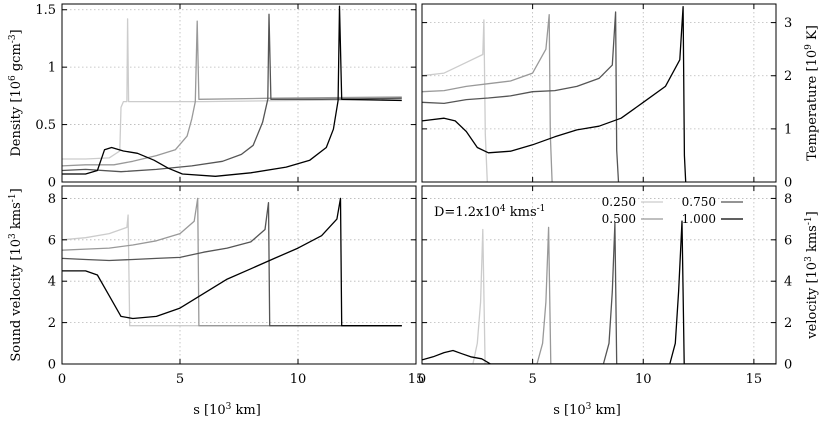 This screenshot has height=422, width=830. Describe the element at coordinates (672, 210) in the screenshot. I see `legend: 0.250 0.750 0.500 1.000` at that location.